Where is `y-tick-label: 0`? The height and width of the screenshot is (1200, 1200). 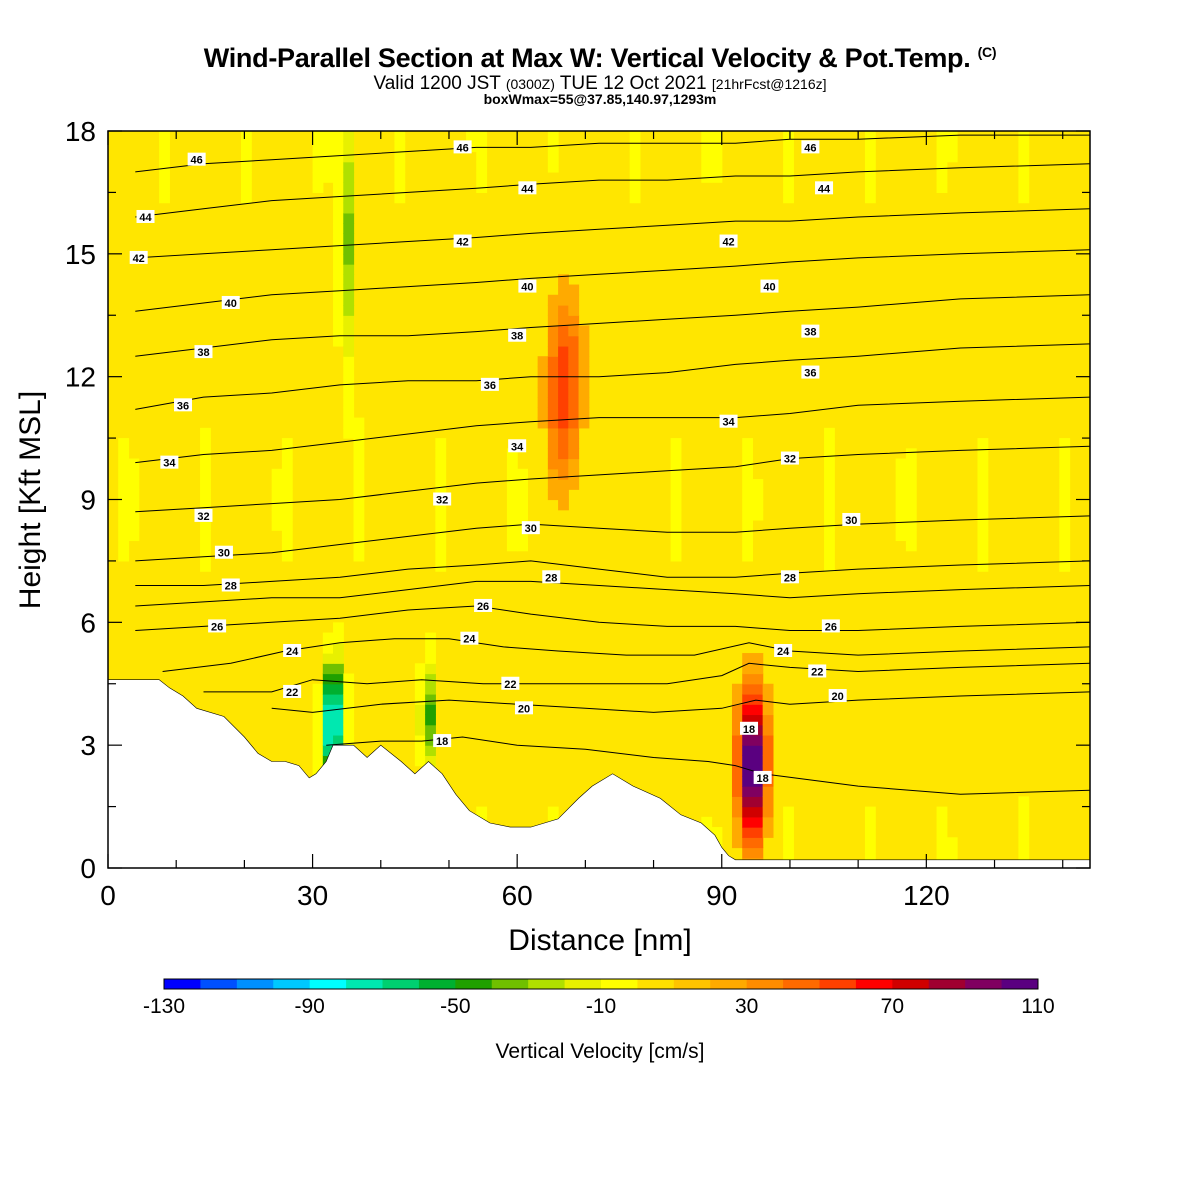
y-tick-label: 0 is located at coordinates (88, 868).